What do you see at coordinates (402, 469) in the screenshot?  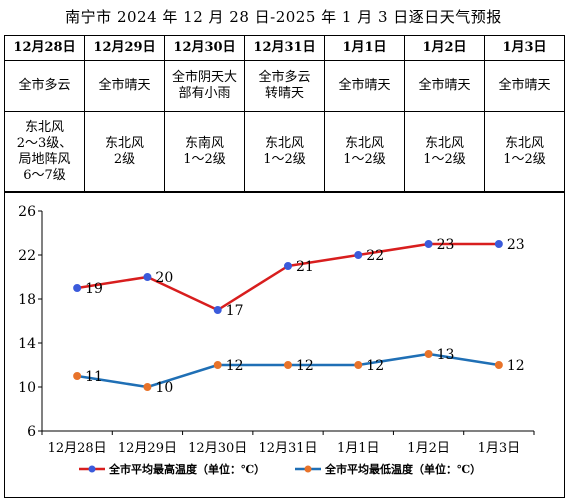 I see `legend-label: 全市平均最低温度（单位：℃）` at bounding box center [402, 469].